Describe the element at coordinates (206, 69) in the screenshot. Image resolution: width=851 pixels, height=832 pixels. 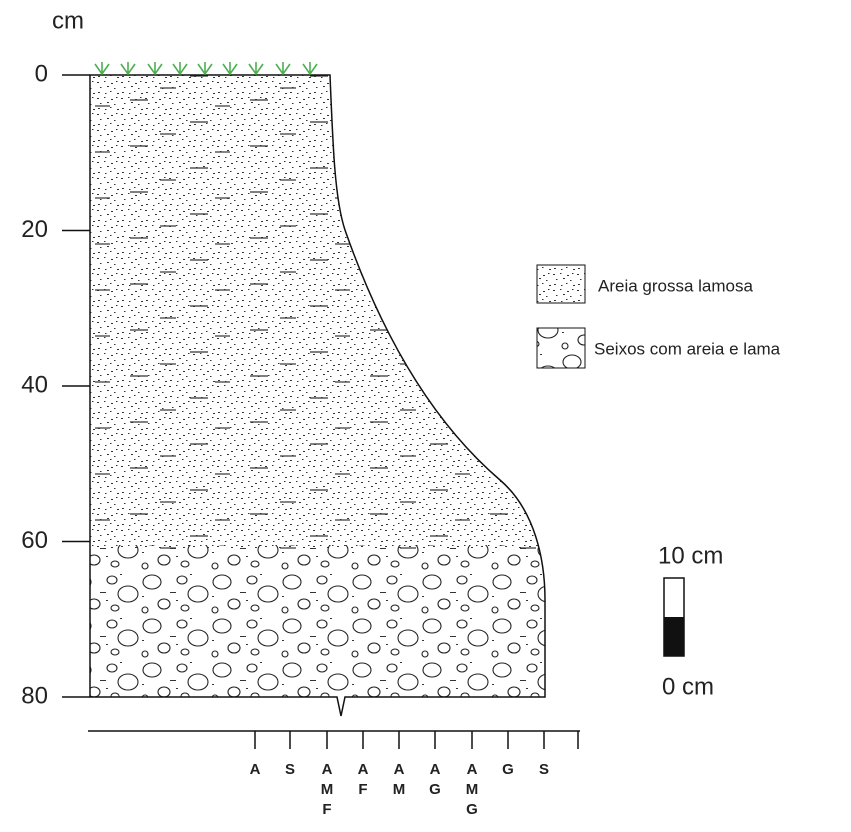
I see `vegetation` at that location.